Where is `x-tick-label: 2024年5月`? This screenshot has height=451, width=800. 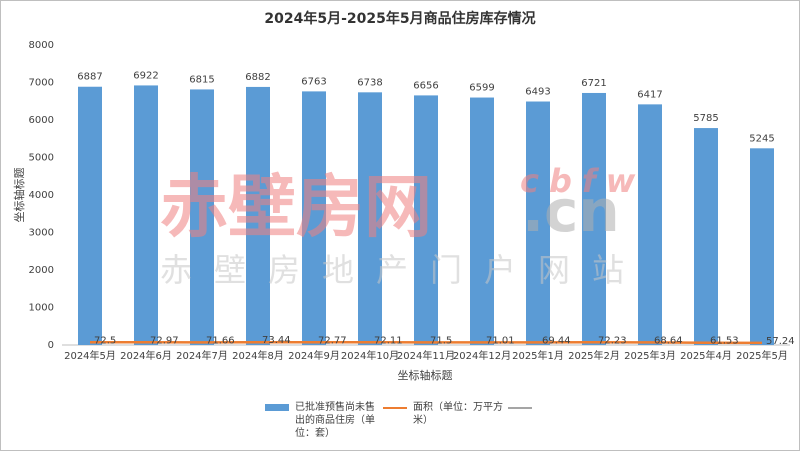 x-tick-label: 2024年5月 is located at coordinates (90, 355).